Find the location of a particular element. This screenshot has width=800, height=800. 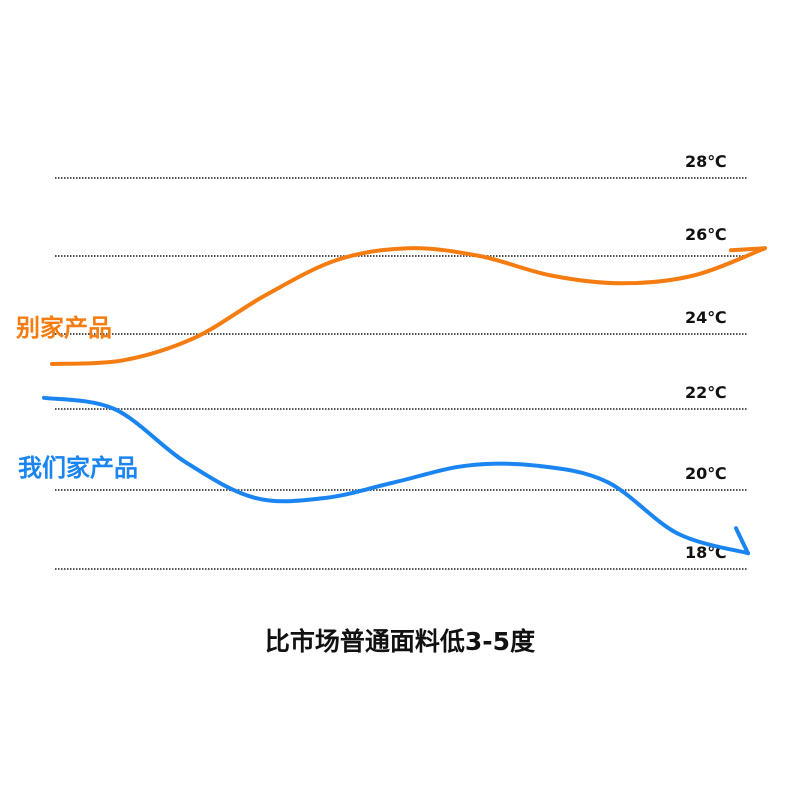

series-label-2: 我们家产品 is located at coordinates (78, 468).